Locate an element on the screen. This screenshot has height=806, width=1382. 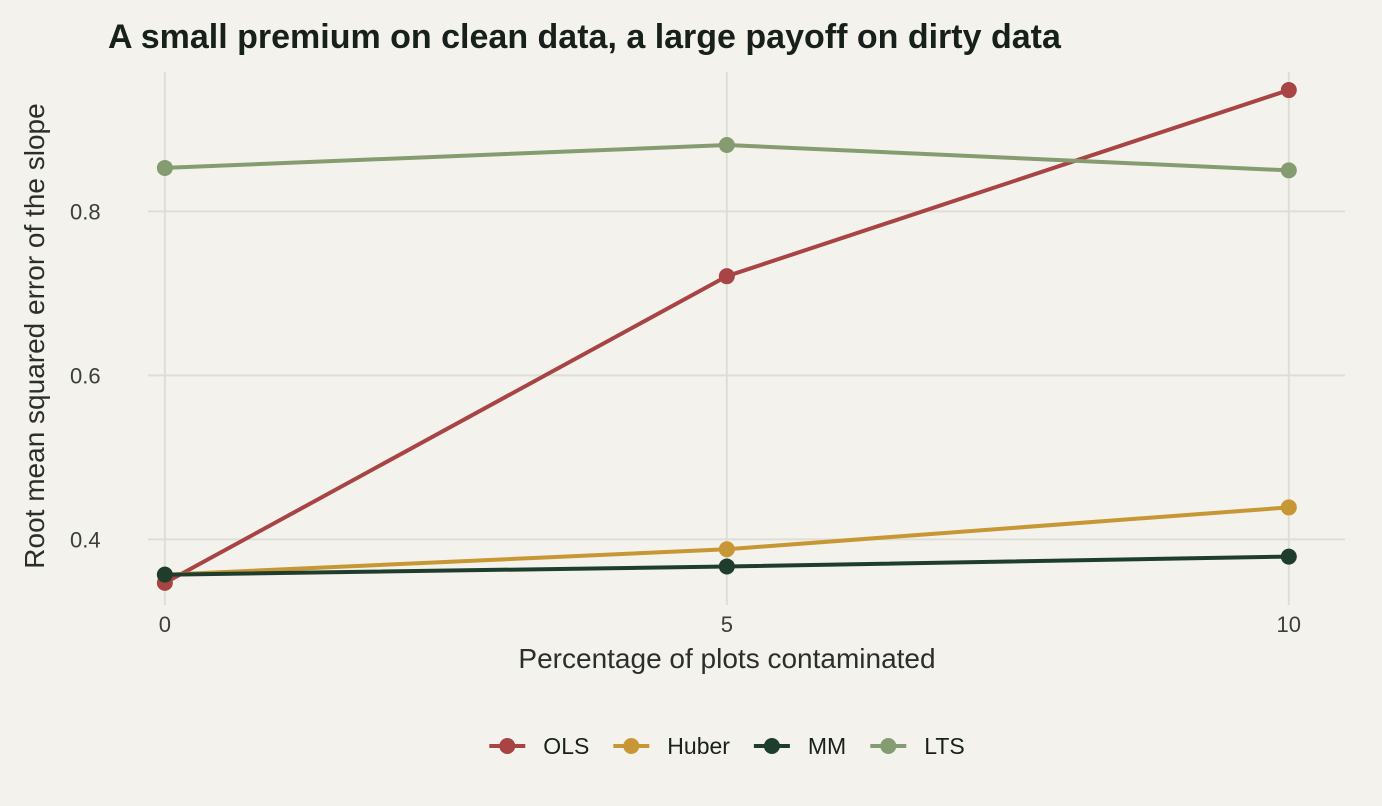
x-axis-label: Percentage of plots contaminated is located at coordinates (726, 658).